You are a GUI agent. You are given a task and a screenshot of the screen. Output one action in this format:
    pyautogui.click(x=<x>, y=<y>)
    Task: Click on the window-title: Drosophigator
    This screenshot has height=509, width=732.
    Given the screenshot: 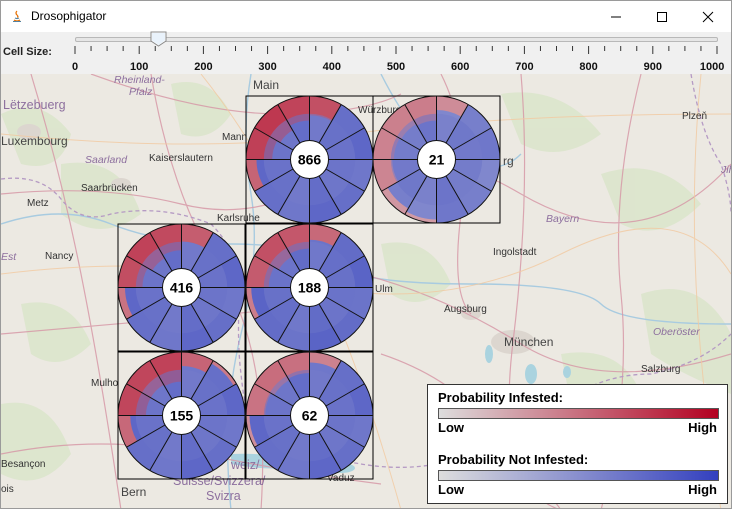 What is the action you would take?
    pyautogui.click(x=69, y=16)
    